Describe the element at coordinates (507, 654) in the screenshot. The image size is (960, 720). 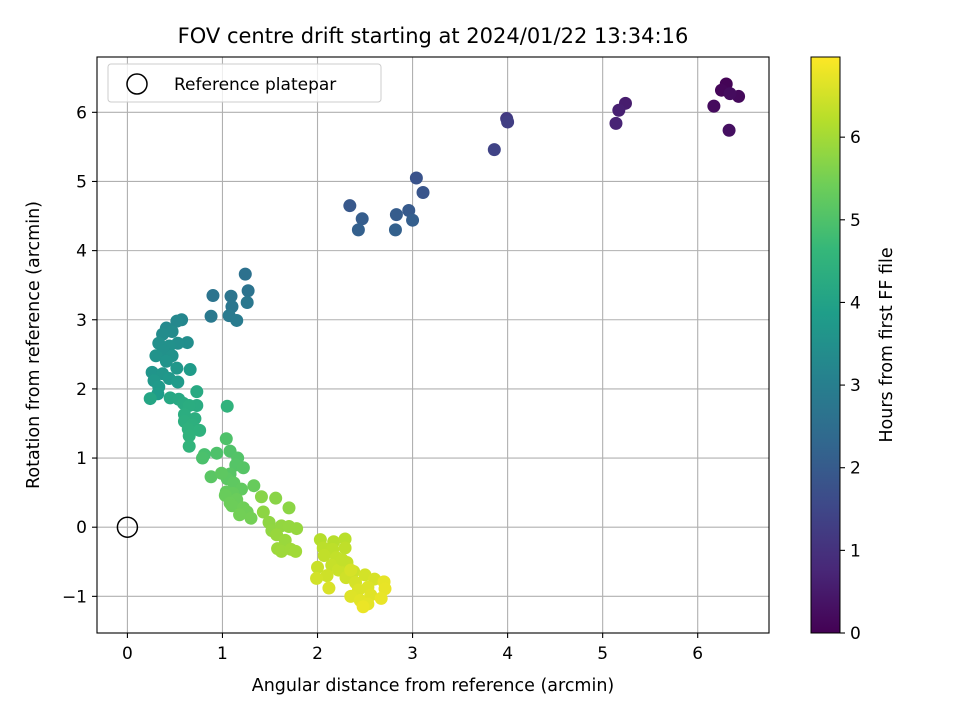
I see `x-tick-label: 4` at that location.